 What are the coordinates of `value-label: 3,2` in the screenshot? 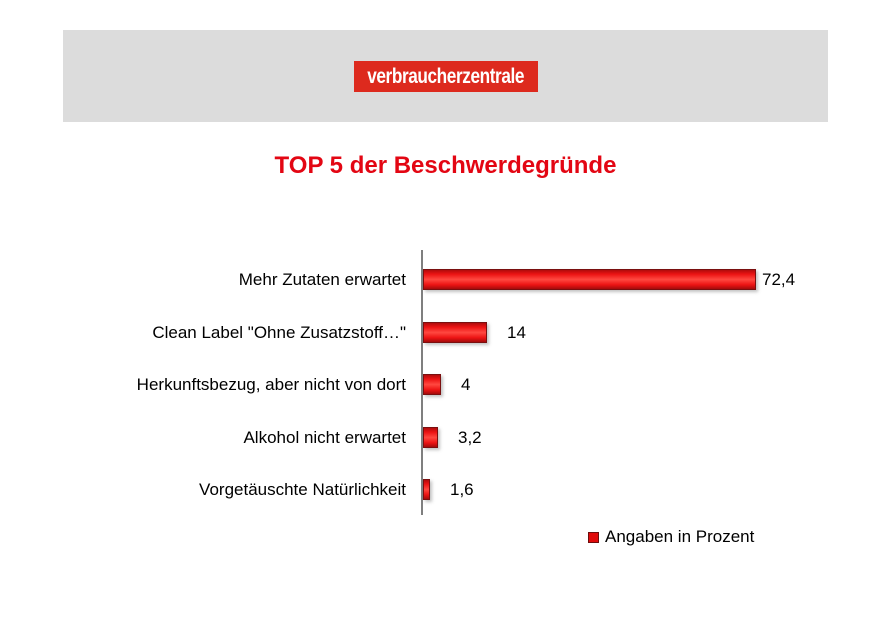 It's located at (470, 437).